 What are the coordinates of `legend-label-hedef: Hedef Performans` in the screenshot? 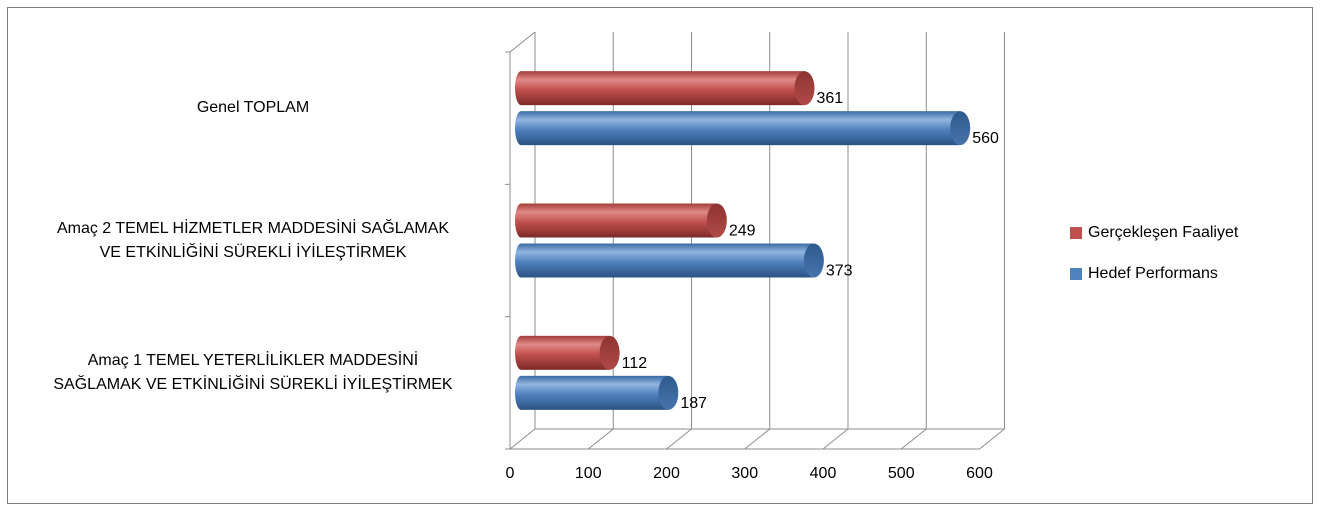 It's located at (1153, 273).